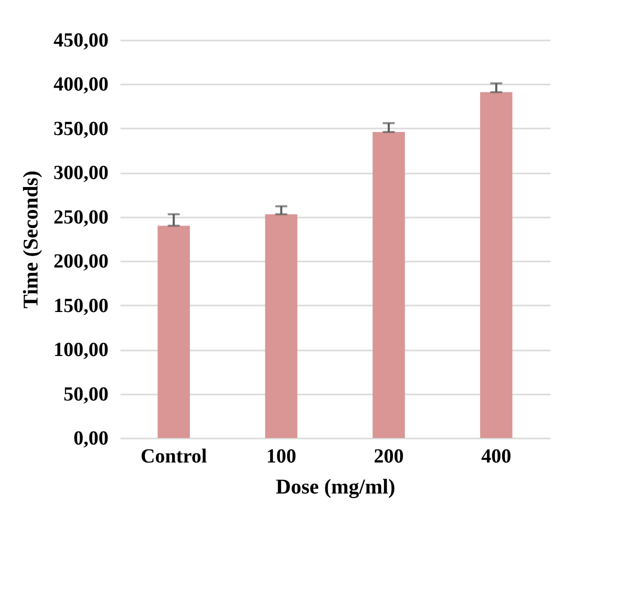  What do you see at coordinates (336, 486) in the screenshot?
I see `x-axis-title: Dose (mg/ml)` at bounding box center [336, 486].